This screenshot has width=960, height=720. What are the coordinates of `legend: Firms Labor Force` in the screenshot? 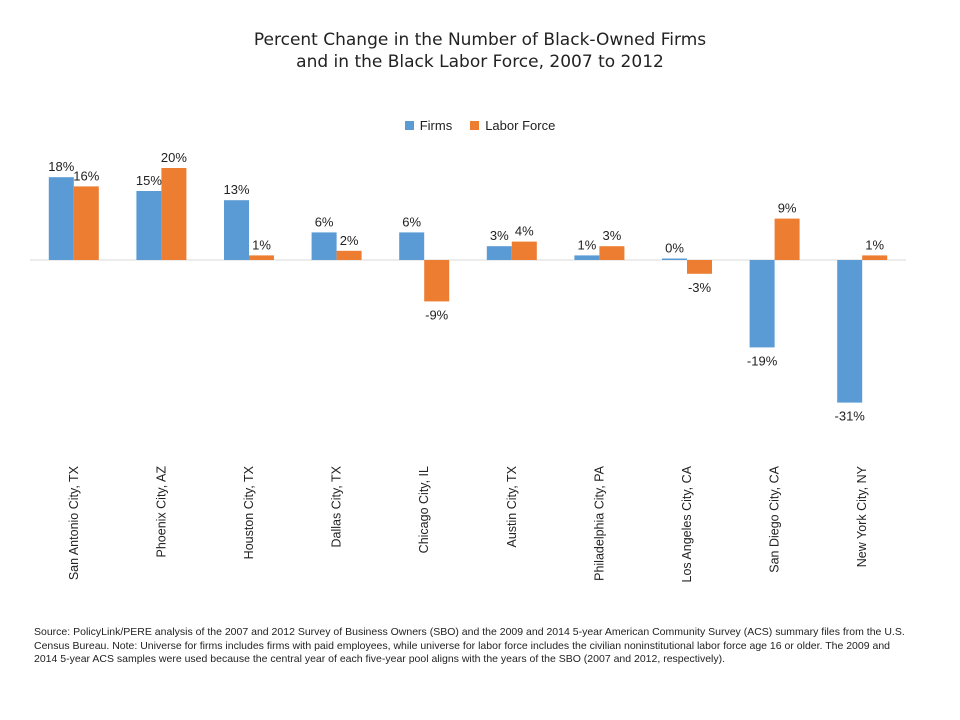 It's located at (480, 125).